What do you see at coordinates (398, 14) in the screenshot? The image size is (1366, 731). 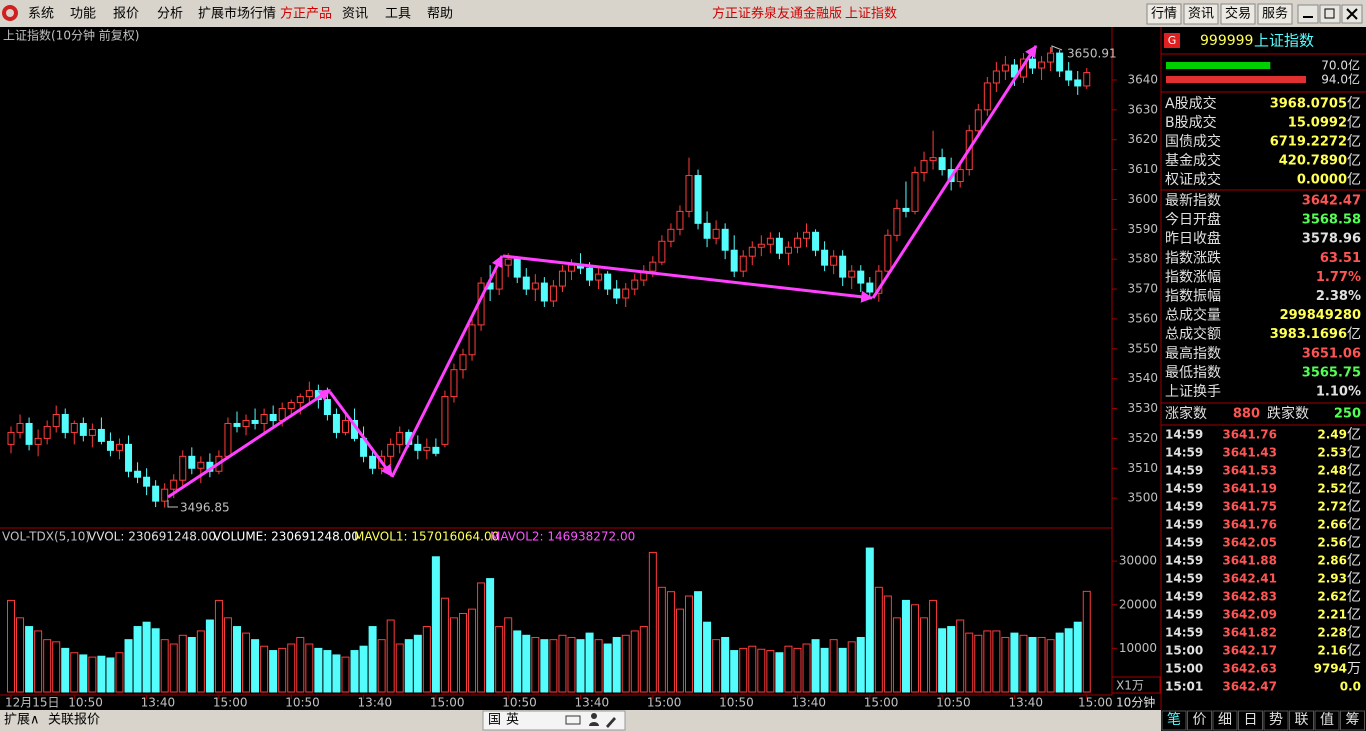 I see `menu-item: 工具` at bounding box center [398, 14].